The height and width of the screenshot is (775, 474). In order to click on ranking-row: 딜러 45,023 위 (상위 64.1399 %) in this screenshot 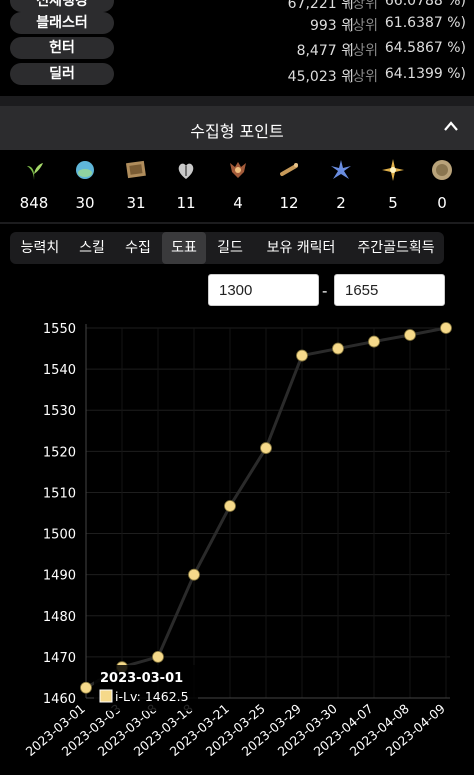, I will do `click(237, 76)`.